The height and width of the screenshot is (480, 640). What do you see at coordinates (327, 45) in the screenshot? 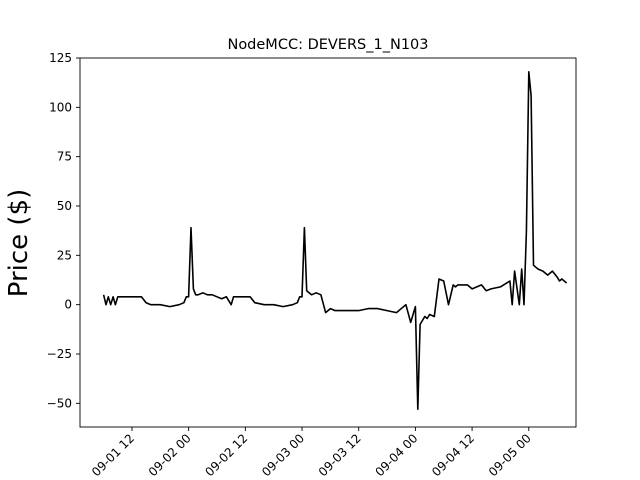
I see `chart-title: NodeMCC: DEVERS_1_N103` at bounding box center [327, 45].